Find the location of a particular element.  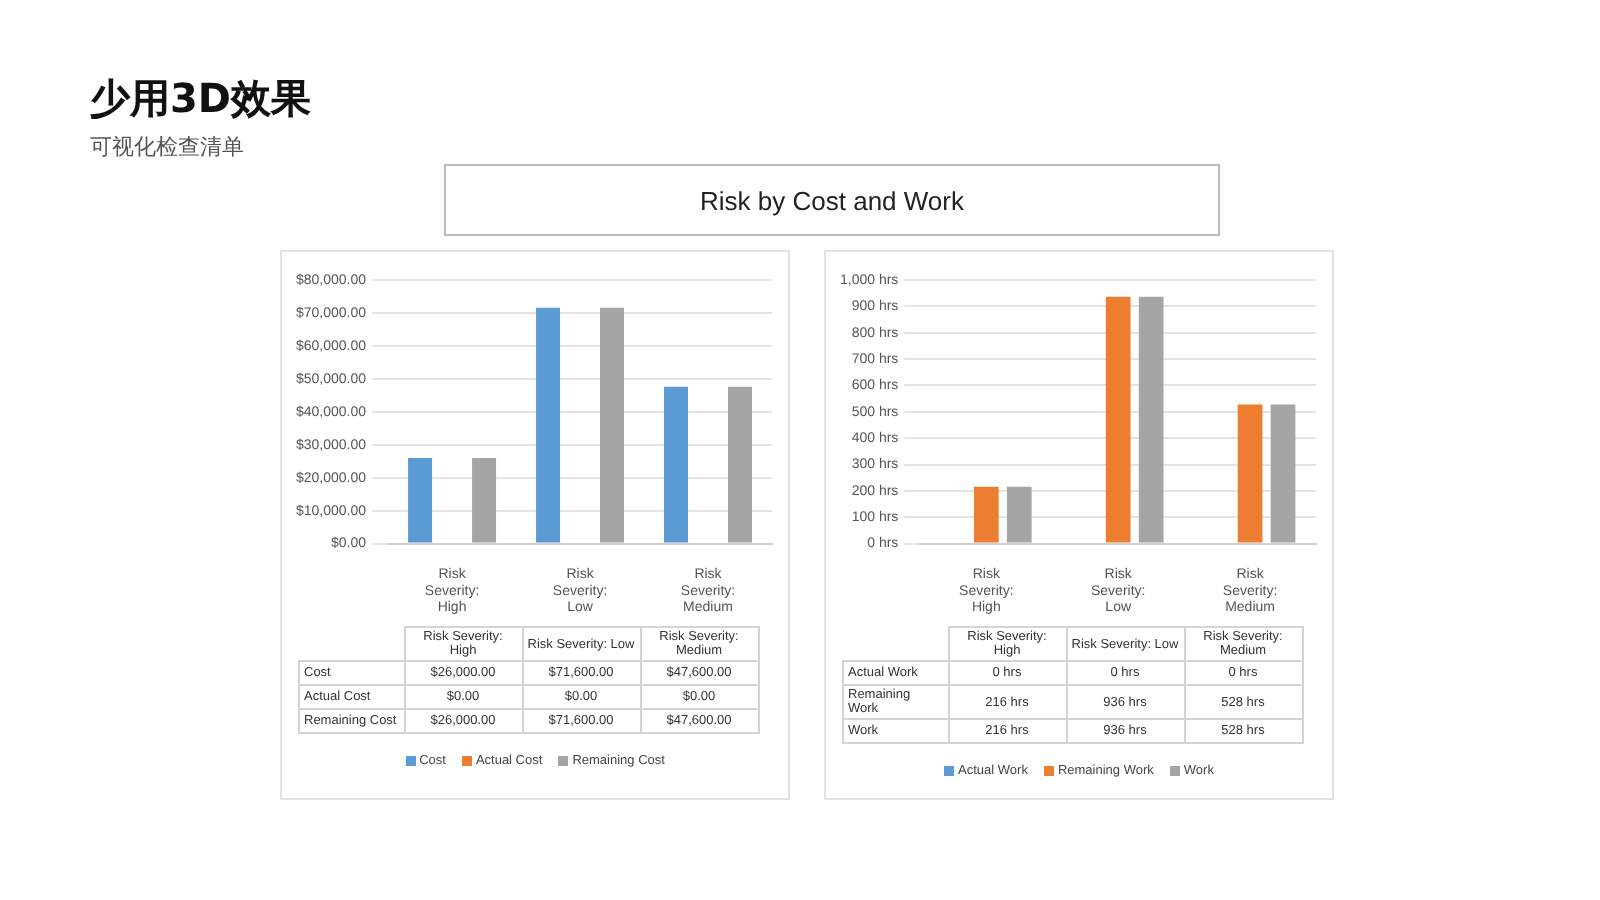

text: Risk by Cost and Work is located at coordinates (832, 200).